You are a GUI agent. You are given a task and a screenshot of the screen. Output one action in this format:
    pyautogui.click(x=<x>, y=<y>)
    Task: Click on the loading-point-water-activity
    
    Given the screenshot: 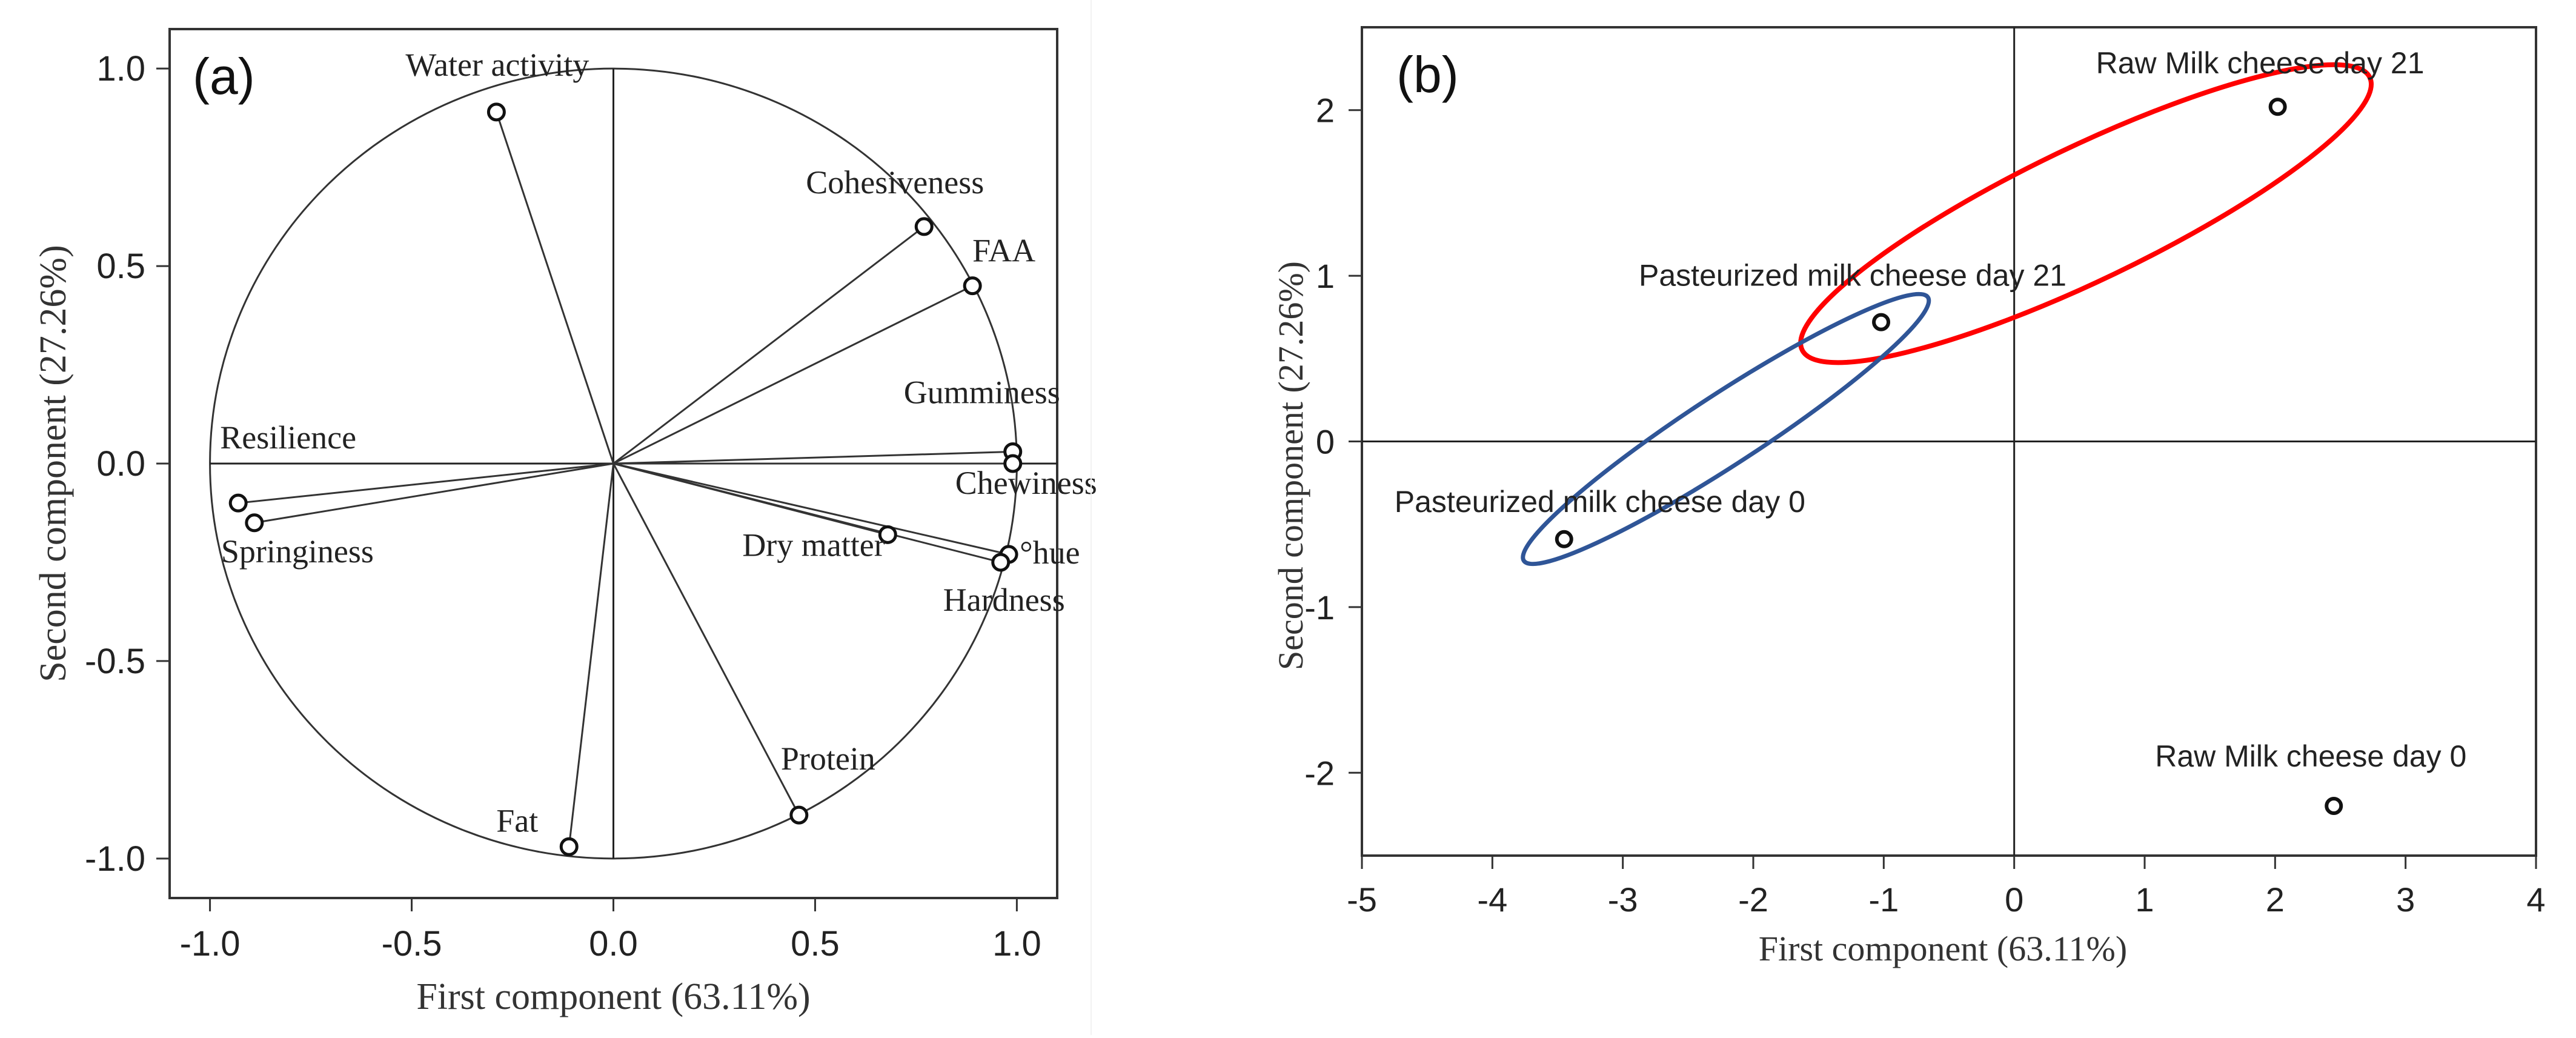 What is the action you would take?
    pyautogui.click(x=496, y=112)
    